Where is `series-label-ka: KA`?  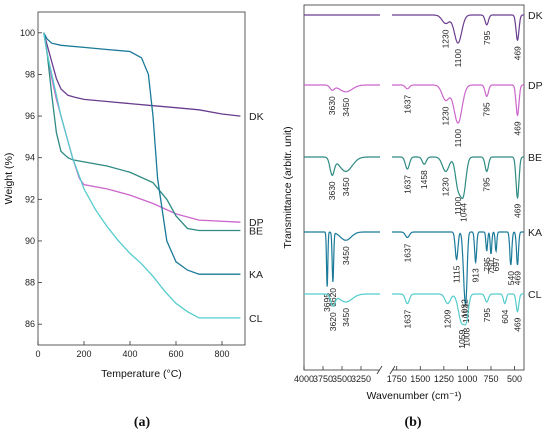 series-label-ka: KA is located at coordinates (535, 233).